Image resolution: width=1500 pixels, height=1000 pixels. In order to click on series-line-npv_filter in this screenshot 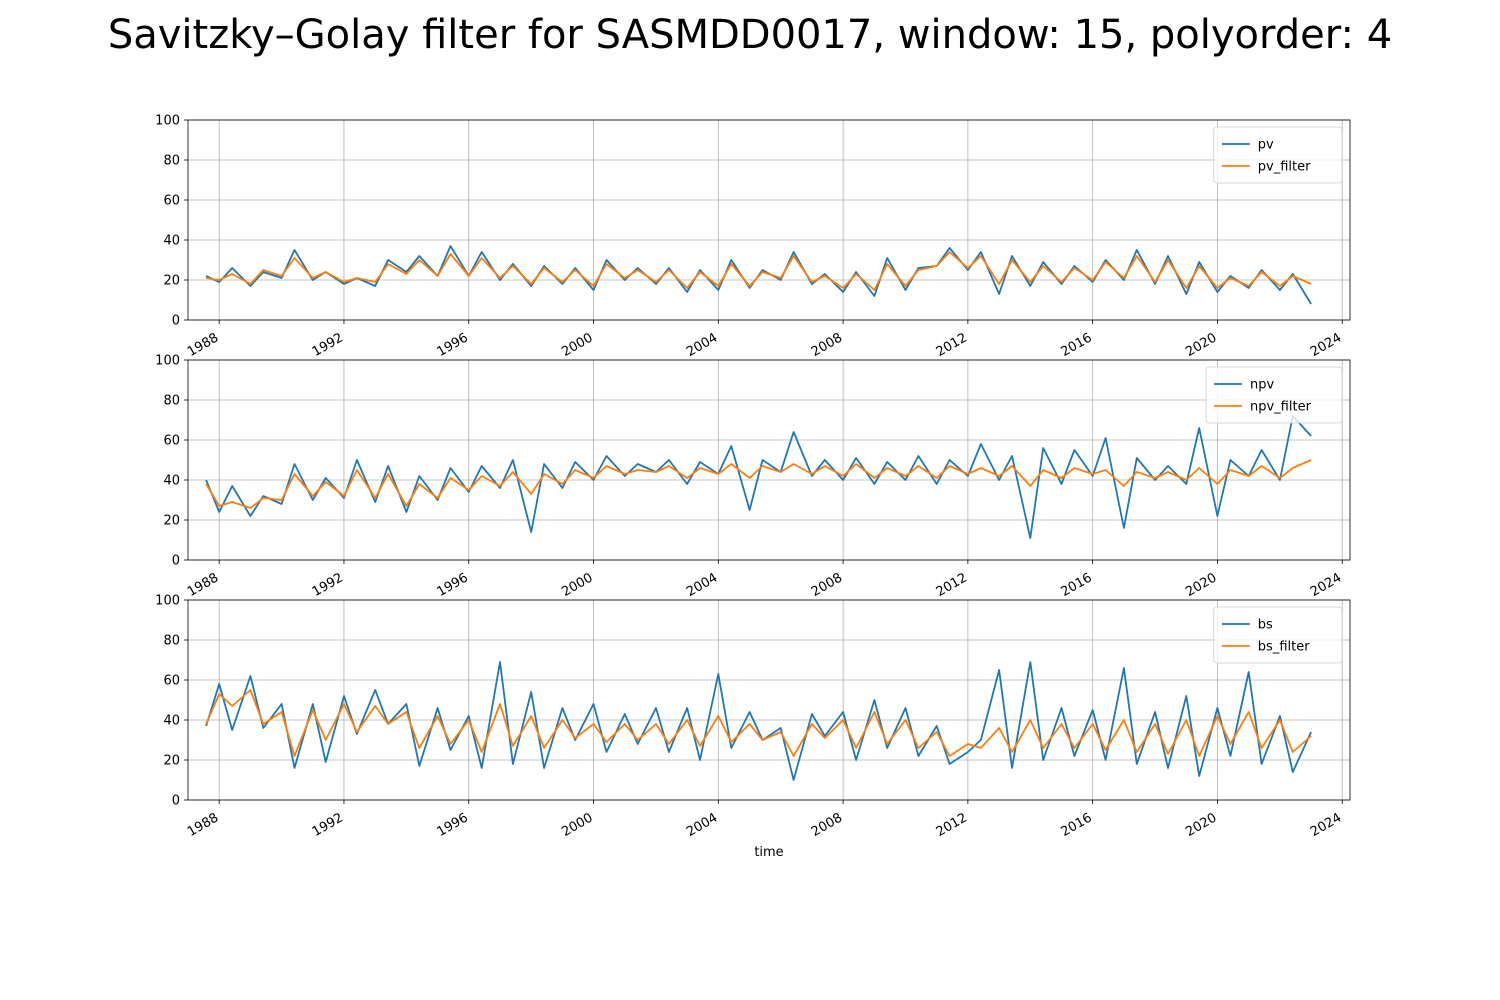, I will do `click(758, 484)`.